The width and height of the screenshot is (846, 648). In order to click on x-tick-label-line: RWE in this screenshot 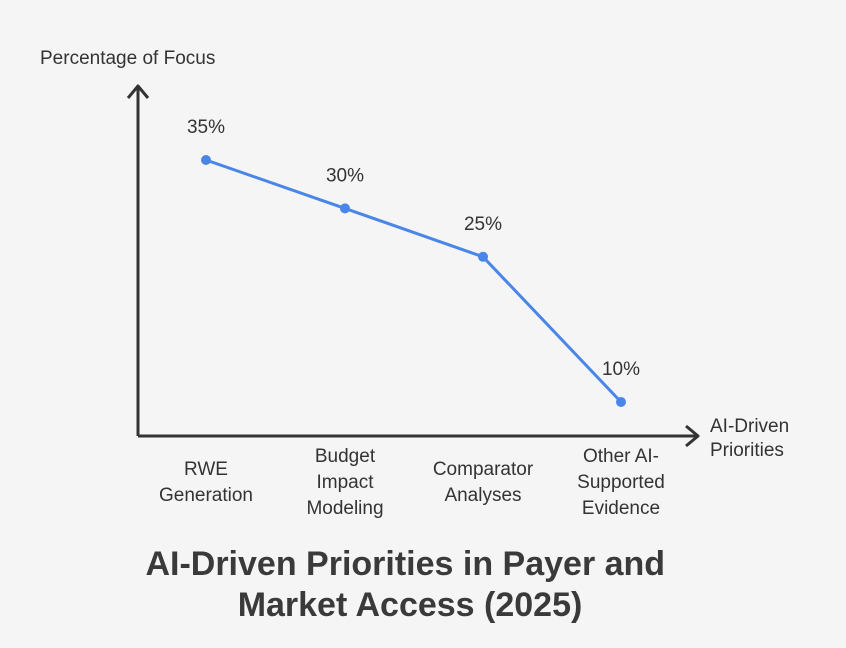, I will do `click(206, 469)`.